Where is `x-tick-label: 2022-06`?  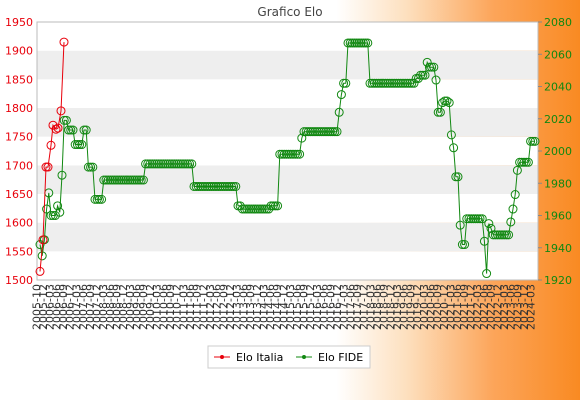 x-tick-label: 2022-06 is located at coordinates (484, 307).